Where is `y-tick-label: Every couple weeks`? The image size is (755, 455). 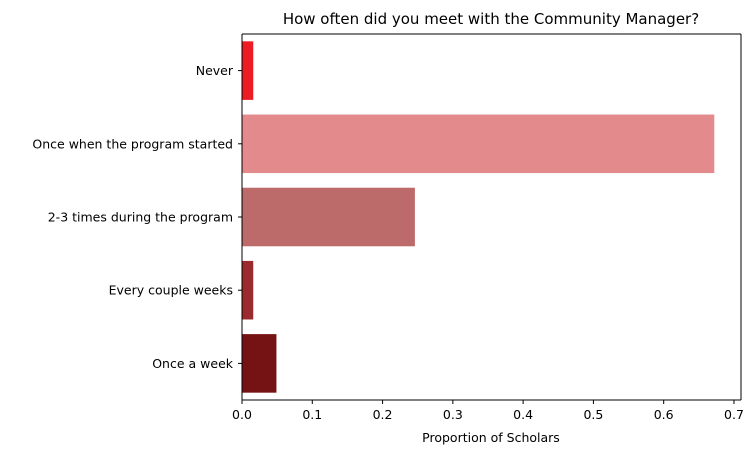
y-tick-label: Every couple weeks is located at coordinates (171, 290).